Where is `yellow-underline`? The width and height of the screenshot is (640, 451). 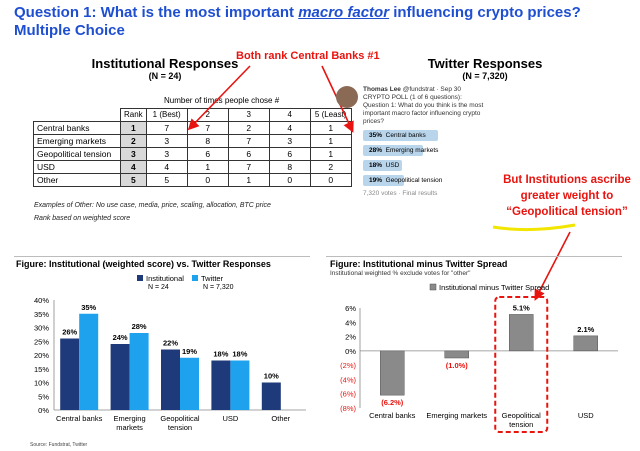 yellow-underline is located at coordinates (534, 227).